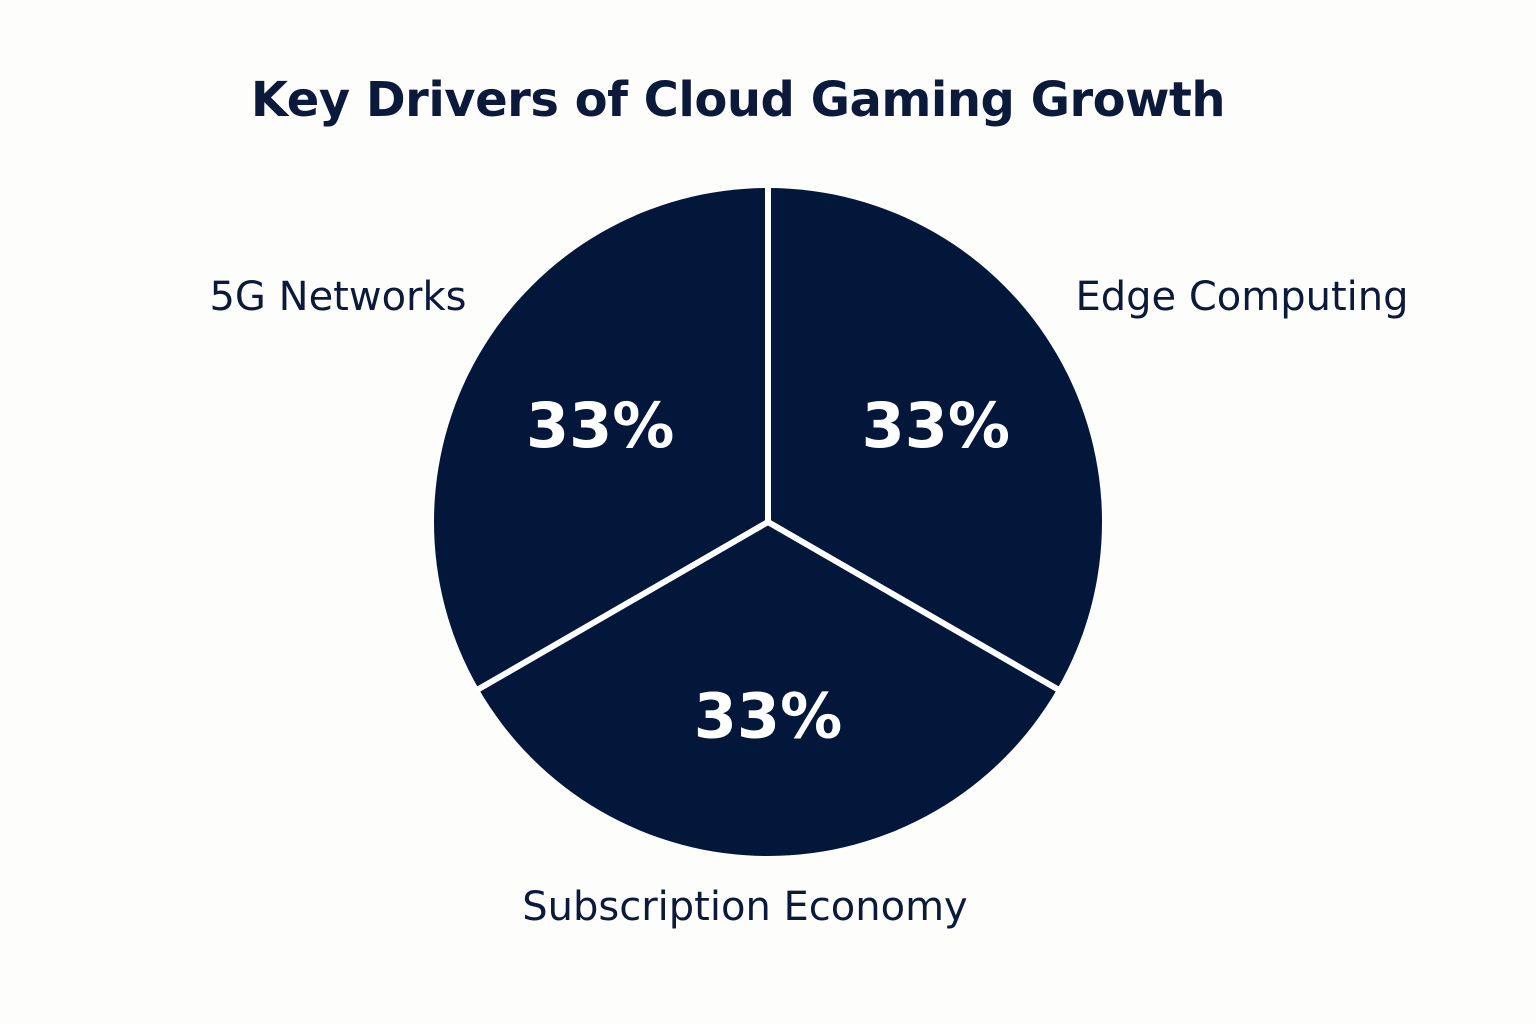 This screenshot has height=1024, width=1536. I want to click on pie-category-label: Edge Computing, so click(1241, 297).